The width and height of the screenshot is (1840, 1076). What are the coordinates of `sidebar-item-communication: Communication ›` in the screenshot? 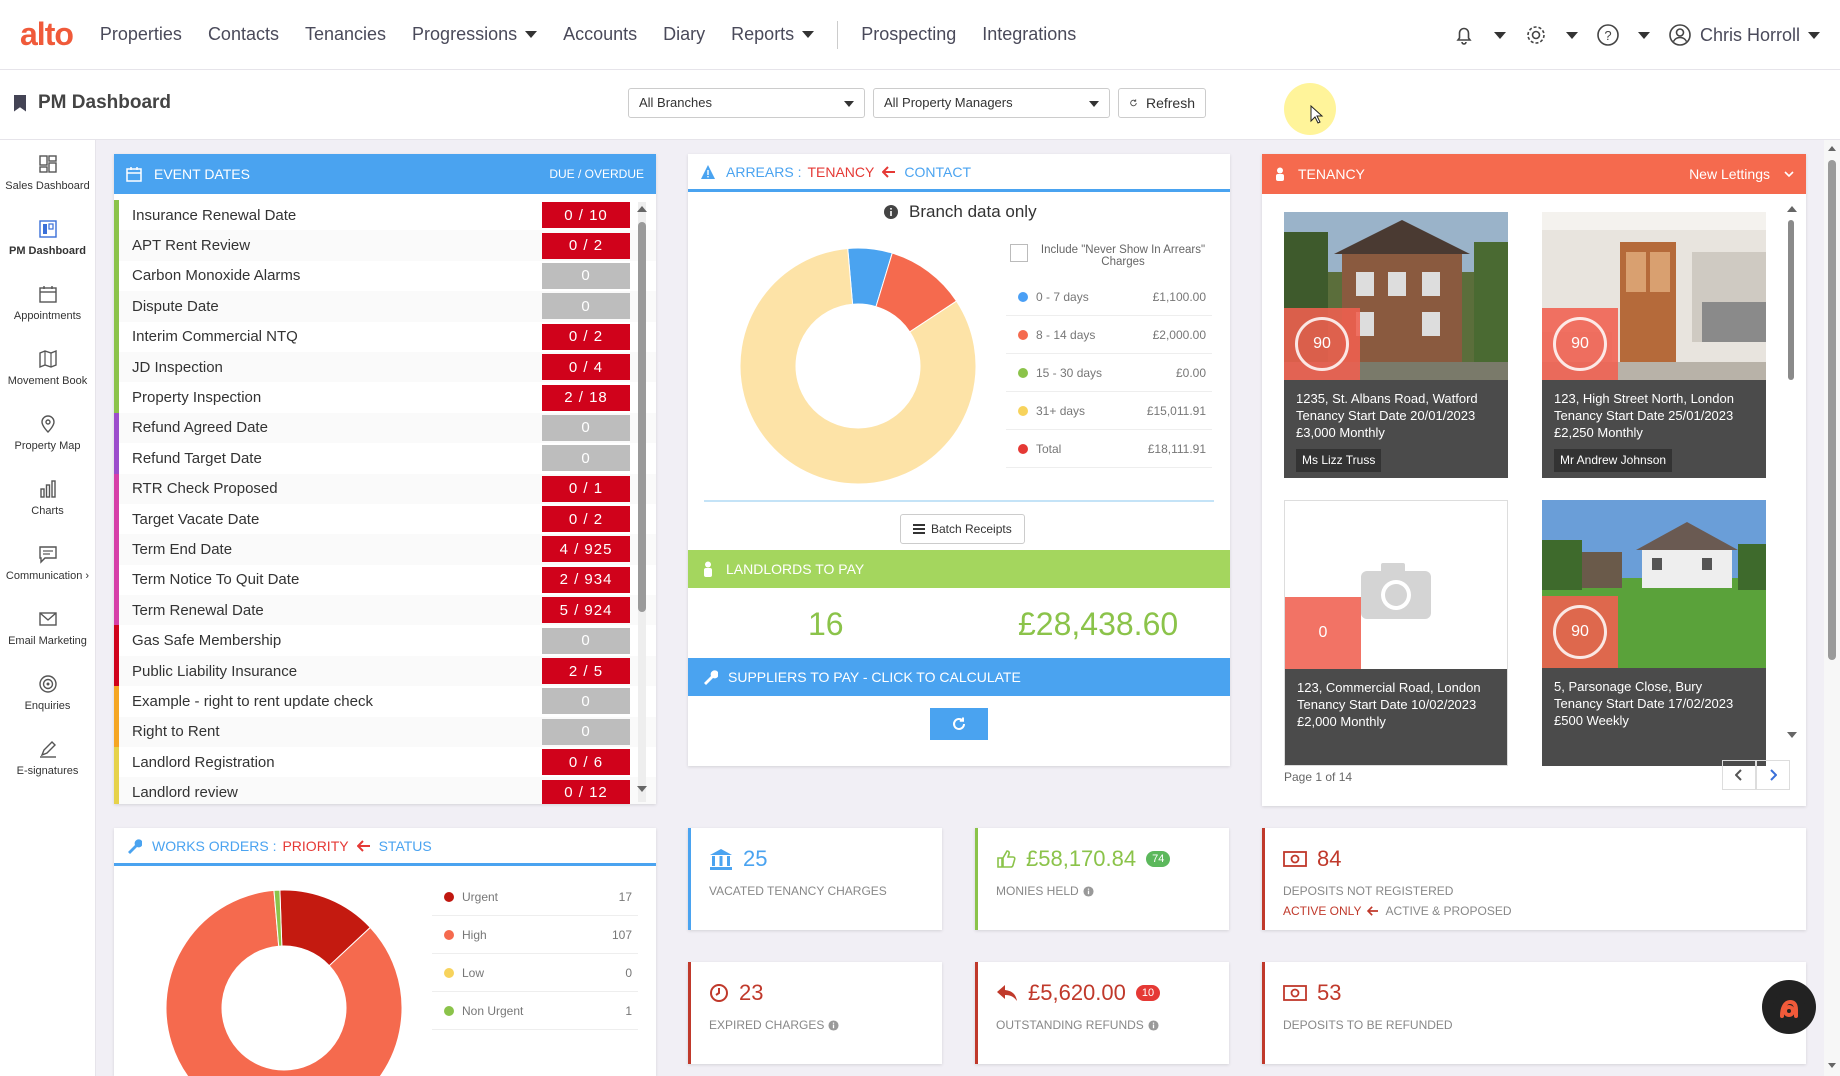 It's located at (47, 562).